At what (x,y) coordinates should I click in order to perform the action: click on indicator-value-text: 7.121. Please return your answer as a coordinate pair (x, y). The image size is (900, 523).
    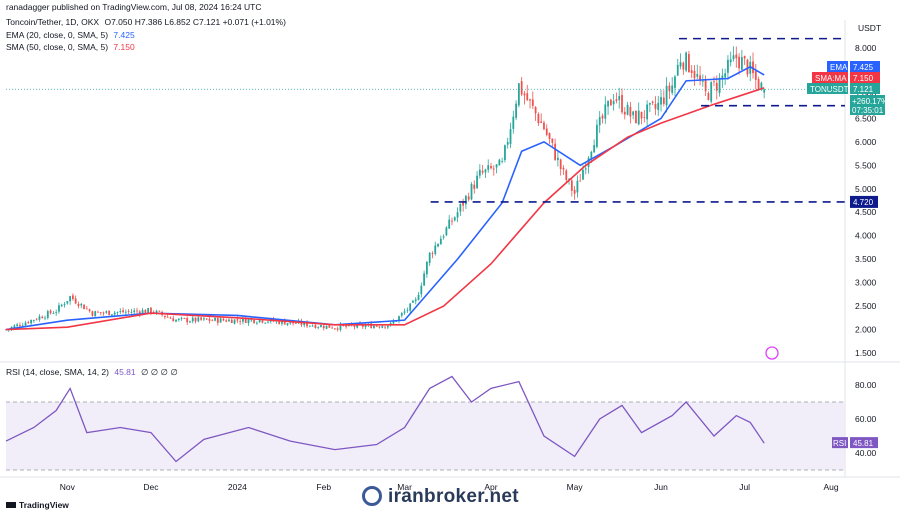
    Looking at the image, I should click on (863, 89).